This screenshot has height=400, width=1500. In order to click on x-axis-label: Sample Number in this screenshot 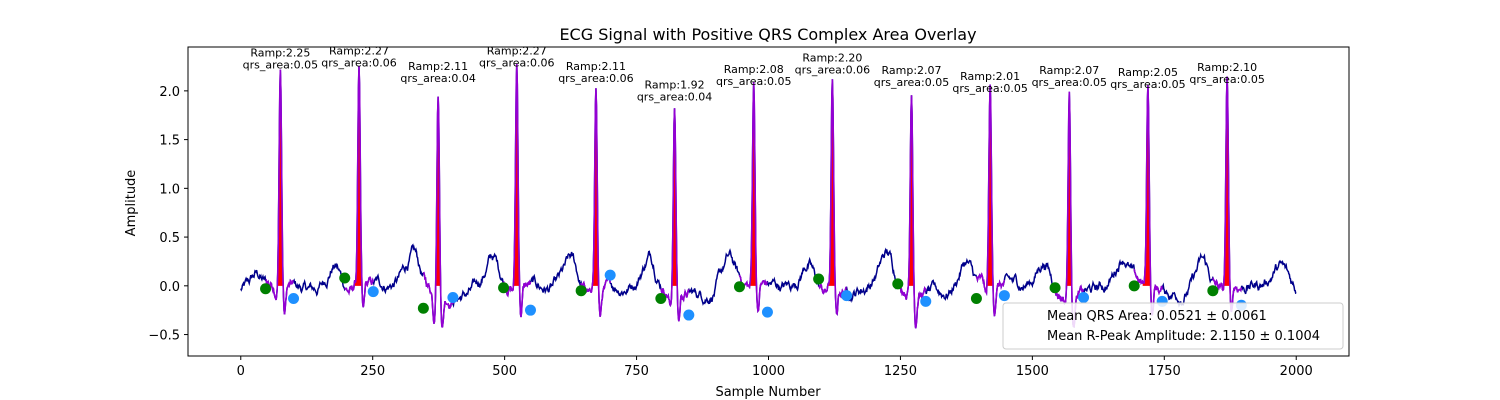, I will do `click(768, 392)`.